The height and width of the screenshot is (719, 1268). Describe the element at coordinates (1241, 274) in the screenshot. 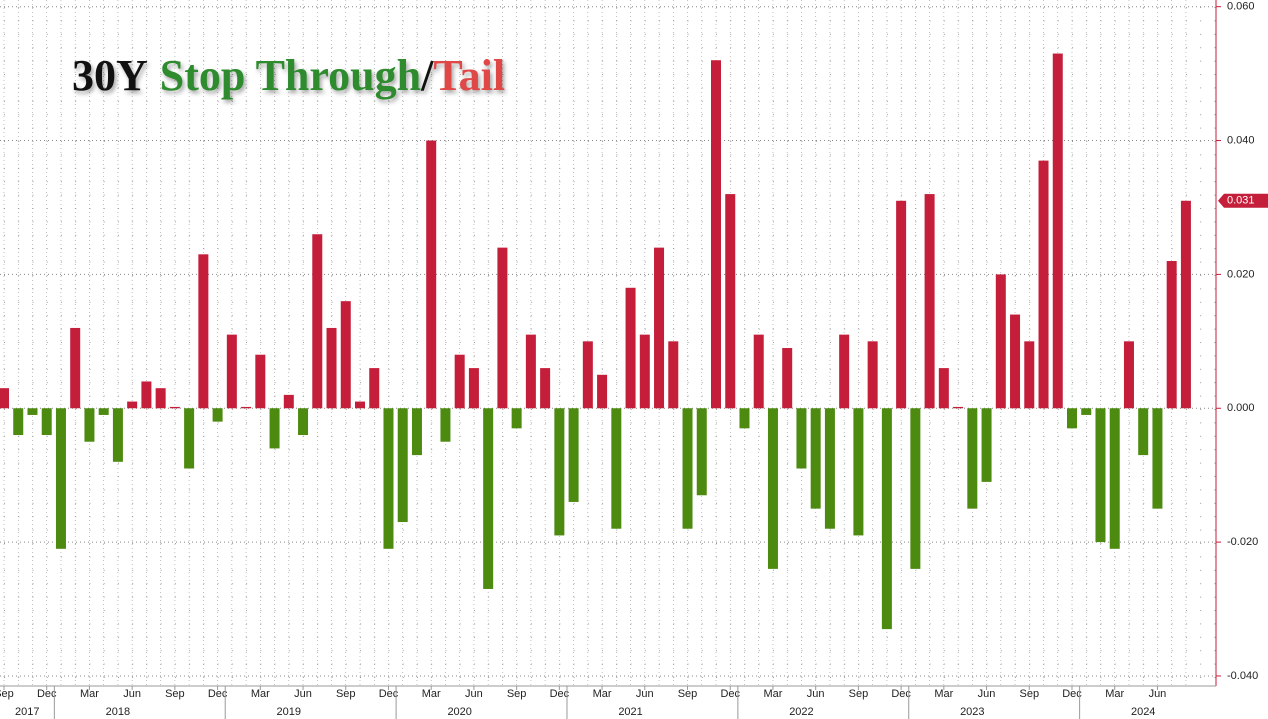

I see `y-tick-label: 0.020` at that location.